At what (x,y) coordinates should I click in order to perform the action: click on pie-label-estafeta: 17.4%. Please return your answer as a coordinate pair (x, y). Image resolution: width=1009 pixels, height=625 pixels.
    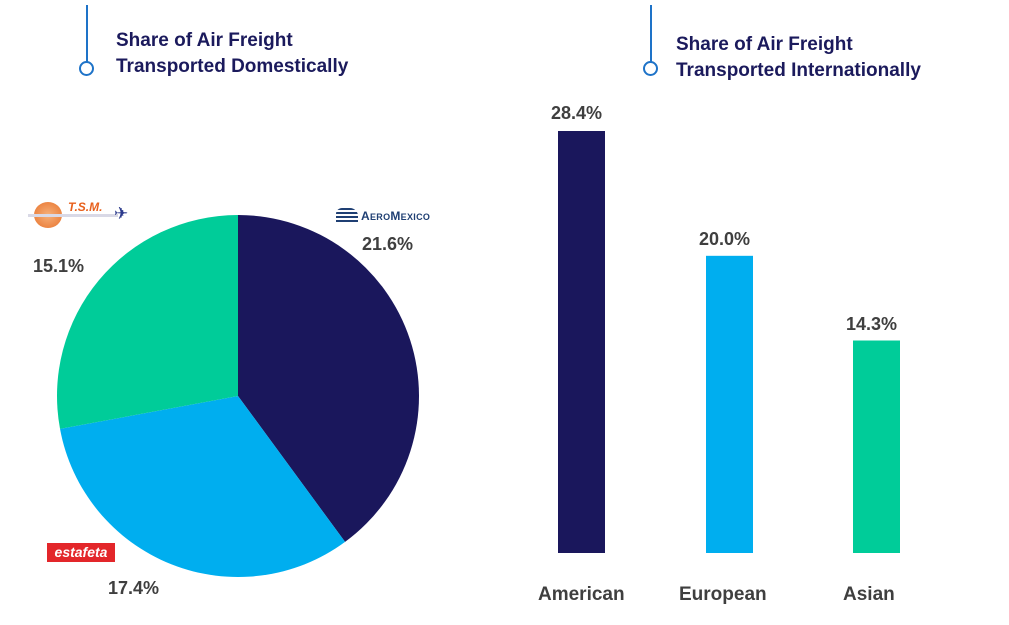
    Looking at the image, I should click on (134, 588).